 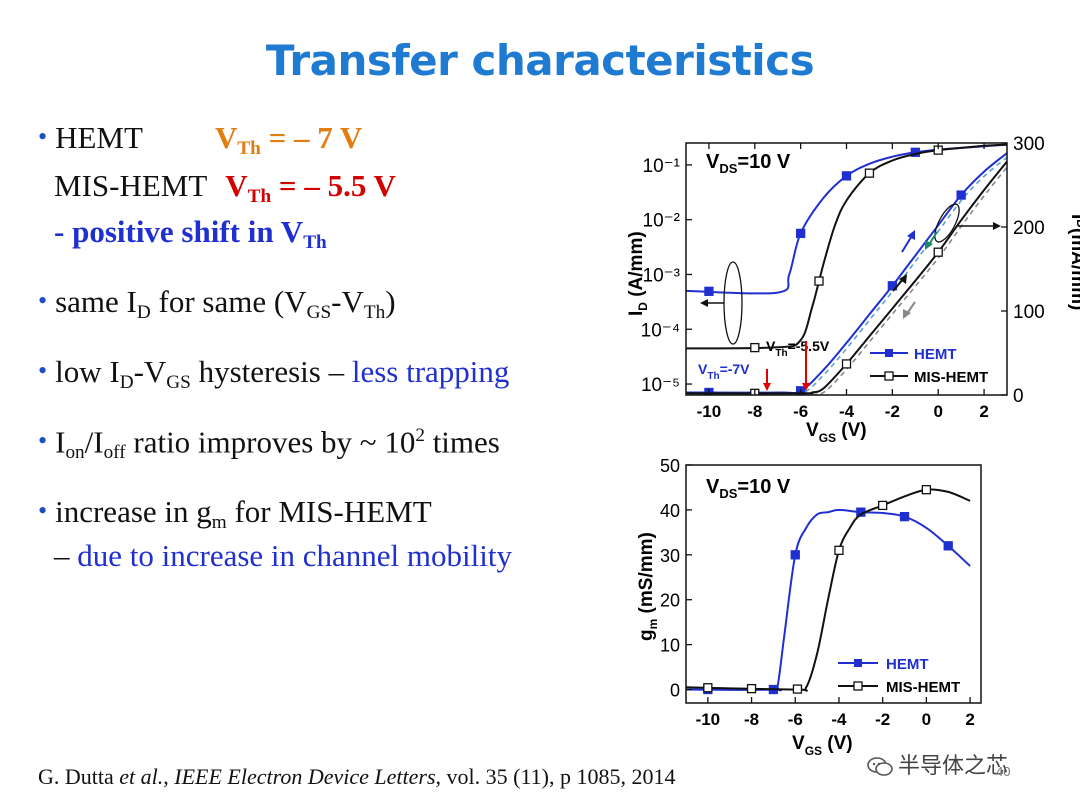 What do you see at coordinates (670, 646) in the screenshot?
I see `y-tick-label: 10` at bounding box center [670, 646].